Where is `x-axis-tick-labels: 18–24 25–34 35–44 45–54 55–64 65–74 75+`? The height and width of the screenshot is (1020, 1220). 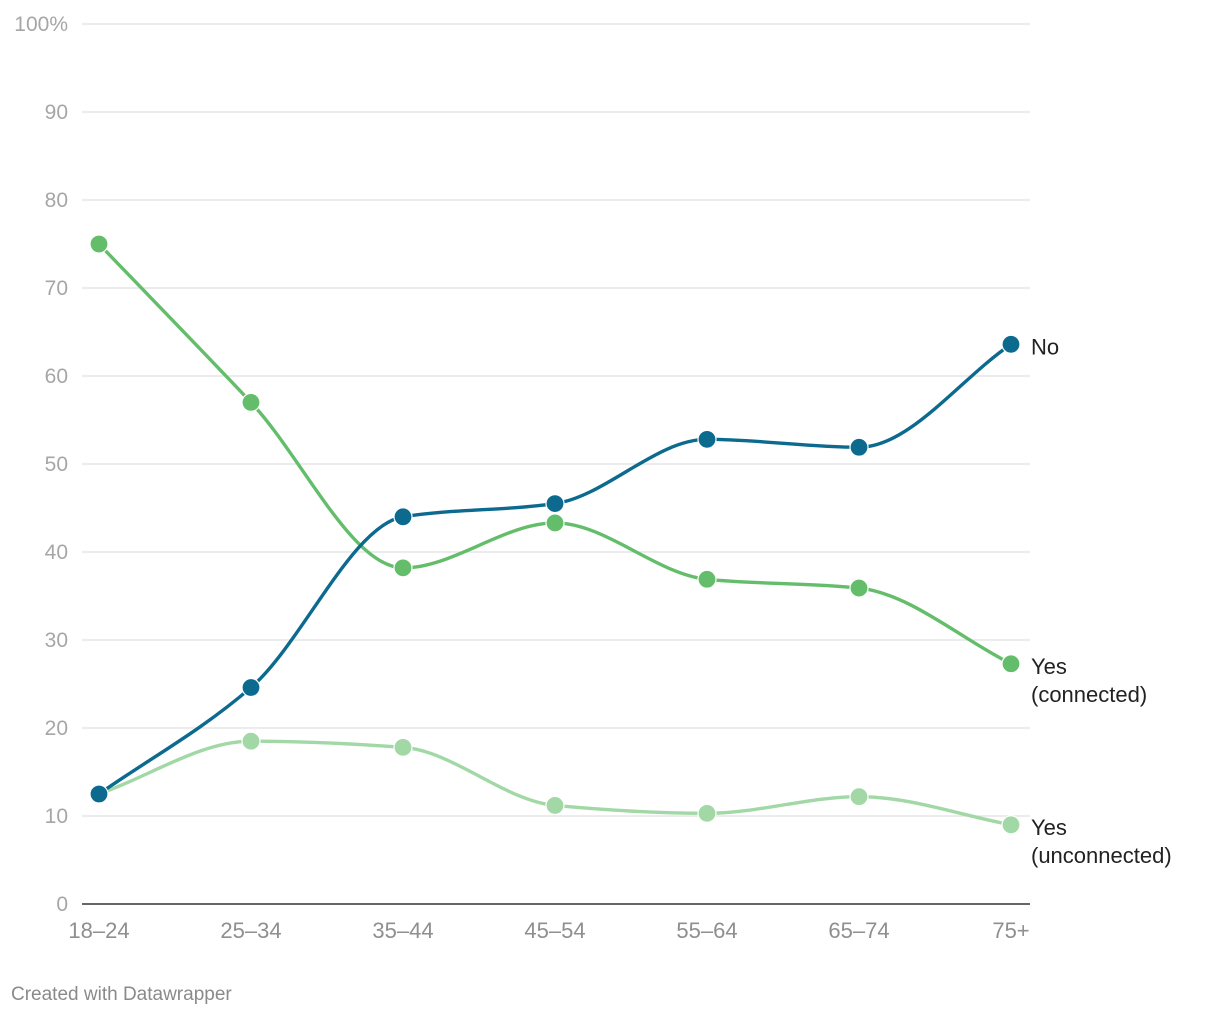 x-axis-tick-labels: 18–24 25–34 35–44 45–54 55–64 65–74 75+ is located at coordinates (548, 930).